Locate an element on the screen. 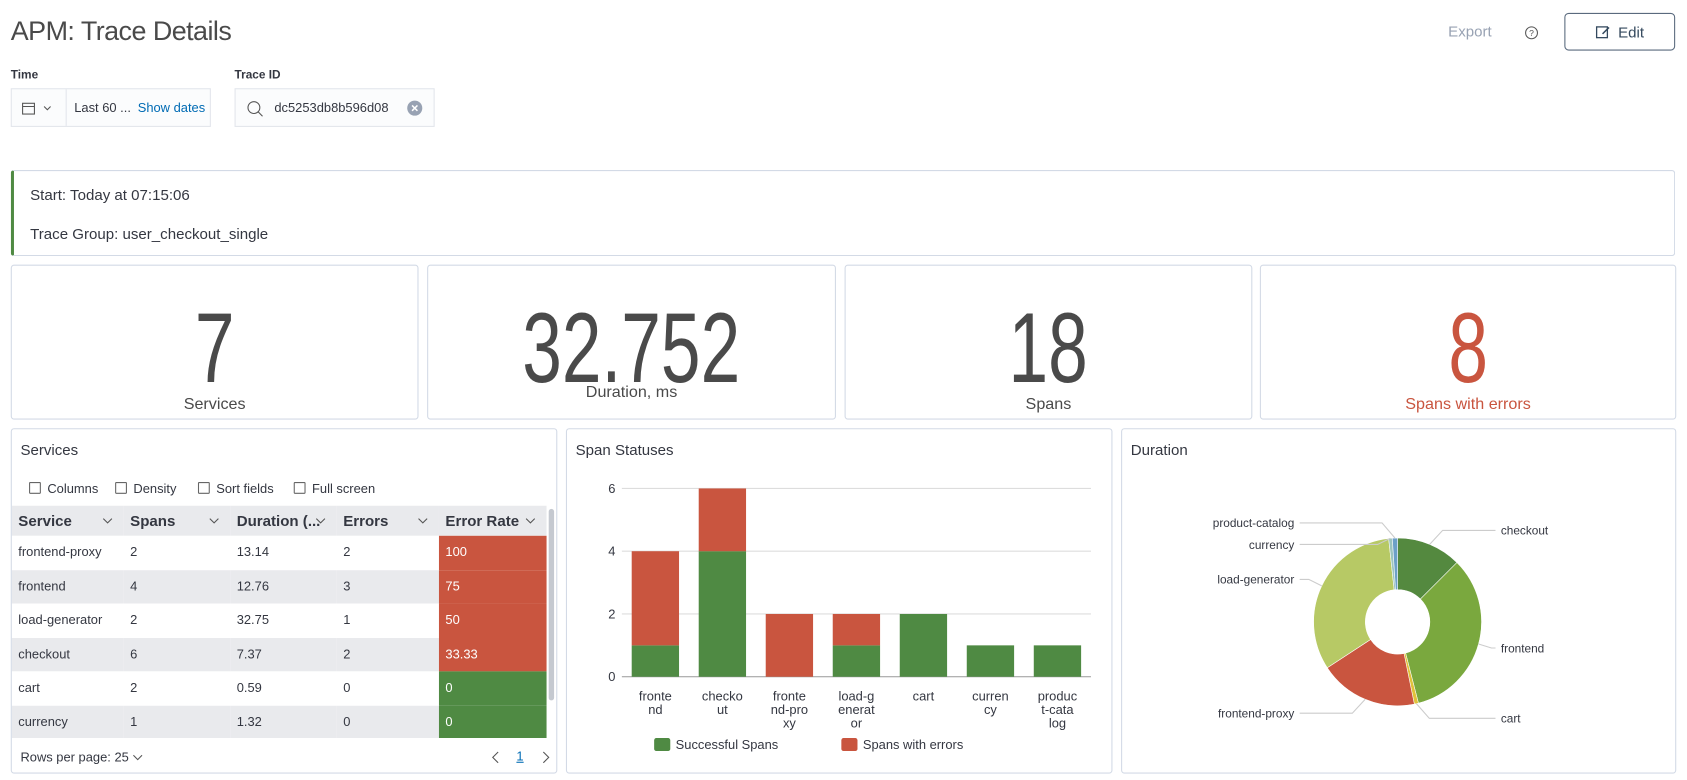 The width and height of the screenshot is (1687, 780). toolbar-button: Sort fields is located at coordinates (245, 488).